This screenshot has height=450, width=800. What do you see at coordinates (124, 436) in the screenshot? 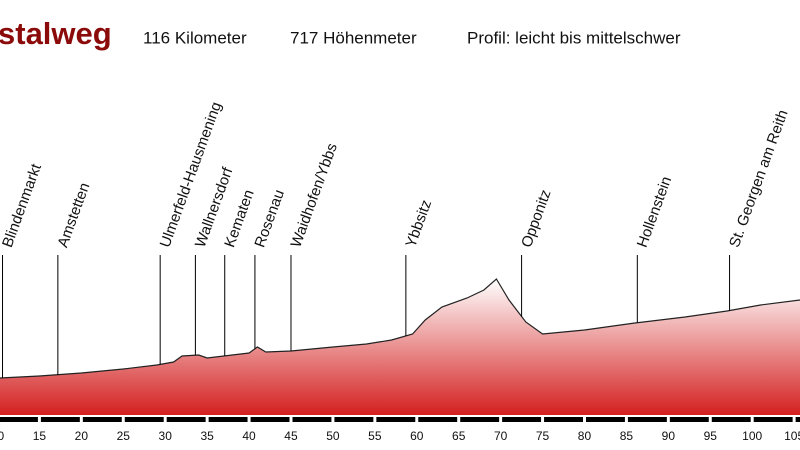
I see `x-tick-label: 25` at bounding box center [124, 436].